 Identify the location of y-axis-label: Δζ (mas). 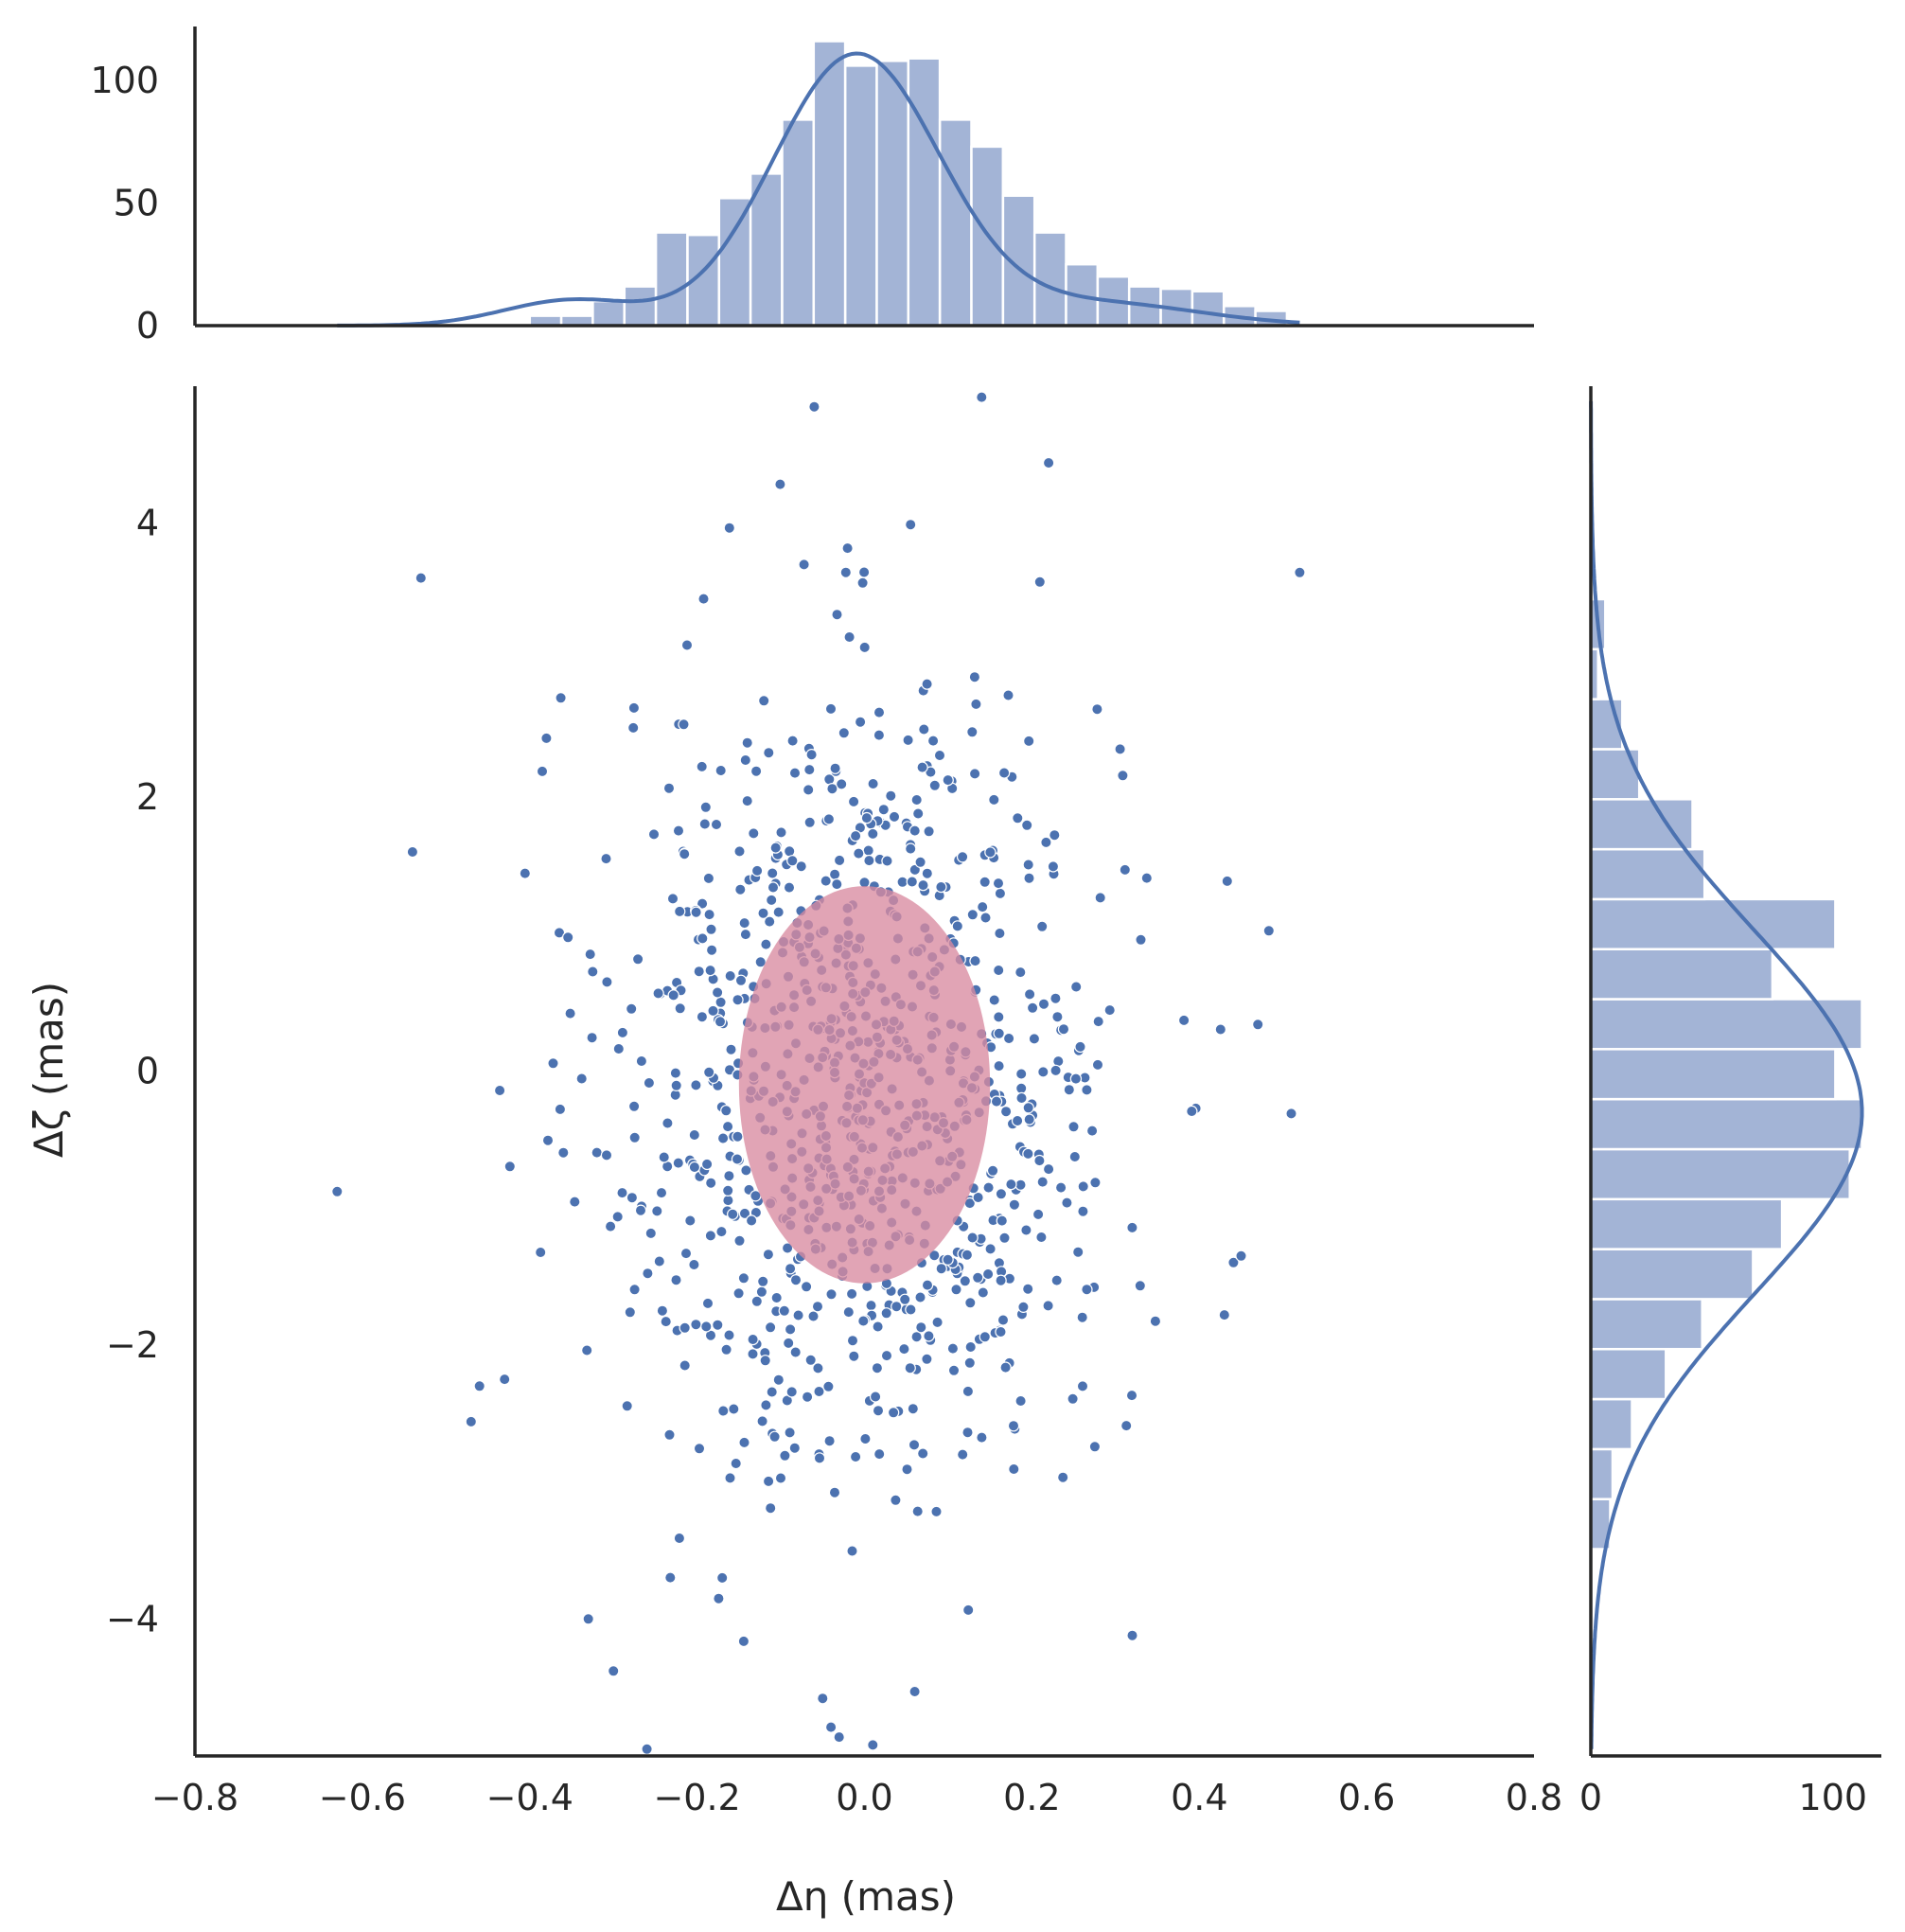
(49, 1070).